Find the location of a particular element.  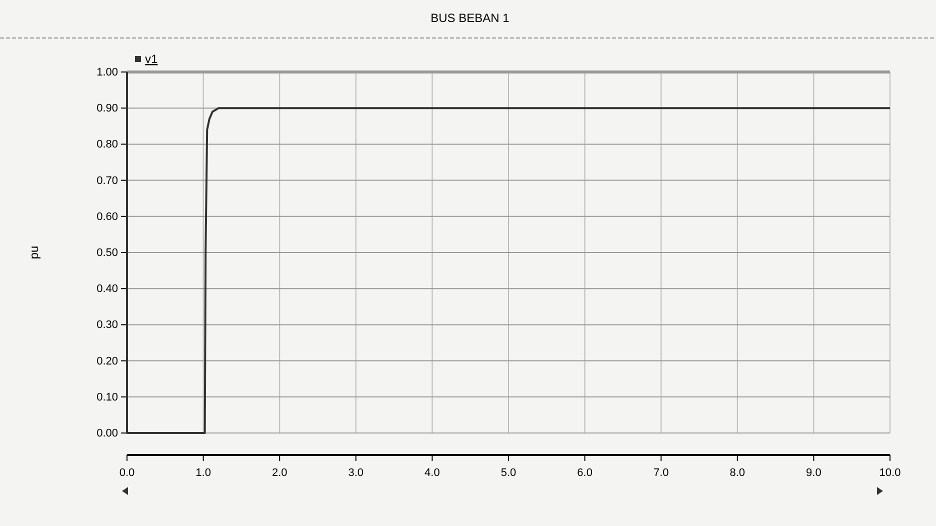

x-tick-label: 5.0 is located at coordinates (508, 473).